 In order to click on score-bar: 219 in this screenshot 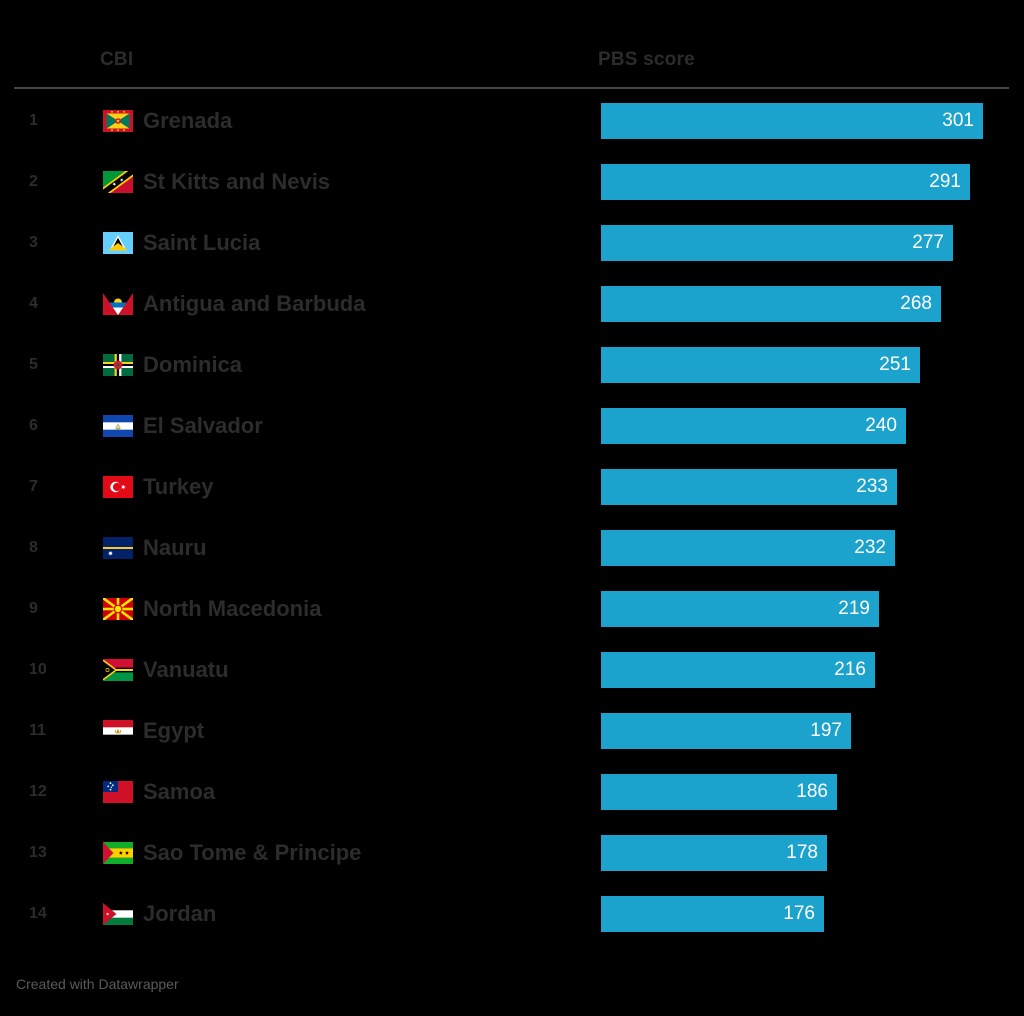, I will do `click(740, 608)`.